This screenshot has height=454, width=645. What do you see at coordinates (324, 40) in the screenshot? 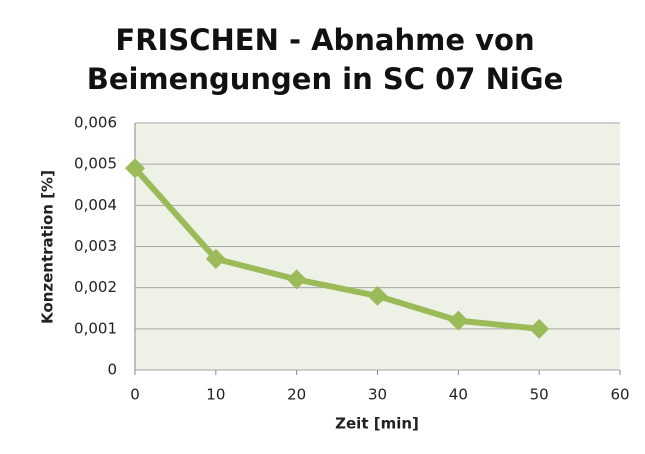
I see `chart-title: FRISCHEN - Abnahme von` at bounding box center [324, 40].